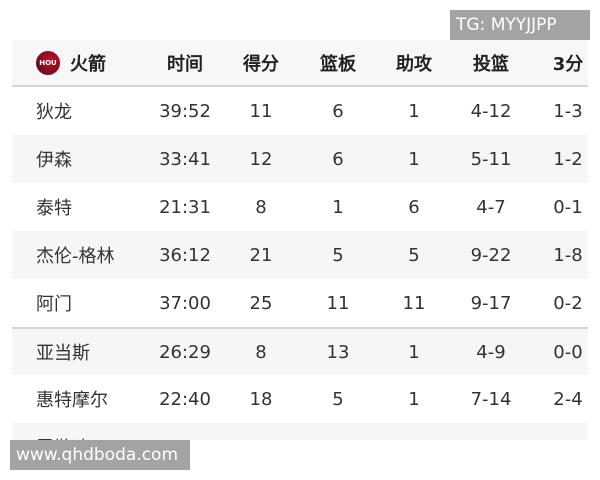 The height and width of the screenshot is (480, 600). Describe the element at coordinates (520, 25) in the screenshot. I see `watermark-top: TG: MYYJJPP` at that location.